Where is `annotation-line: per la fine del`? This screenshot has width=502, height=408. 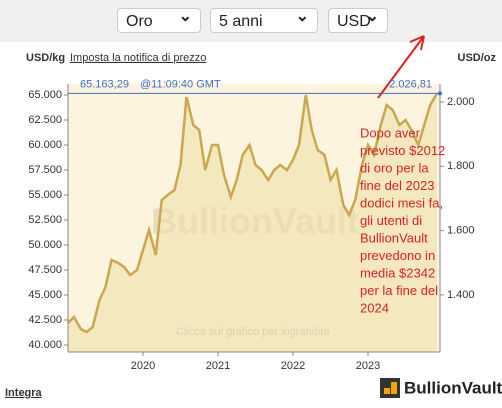
annotation-line: per la fine del is located at coordinates (399, 290).